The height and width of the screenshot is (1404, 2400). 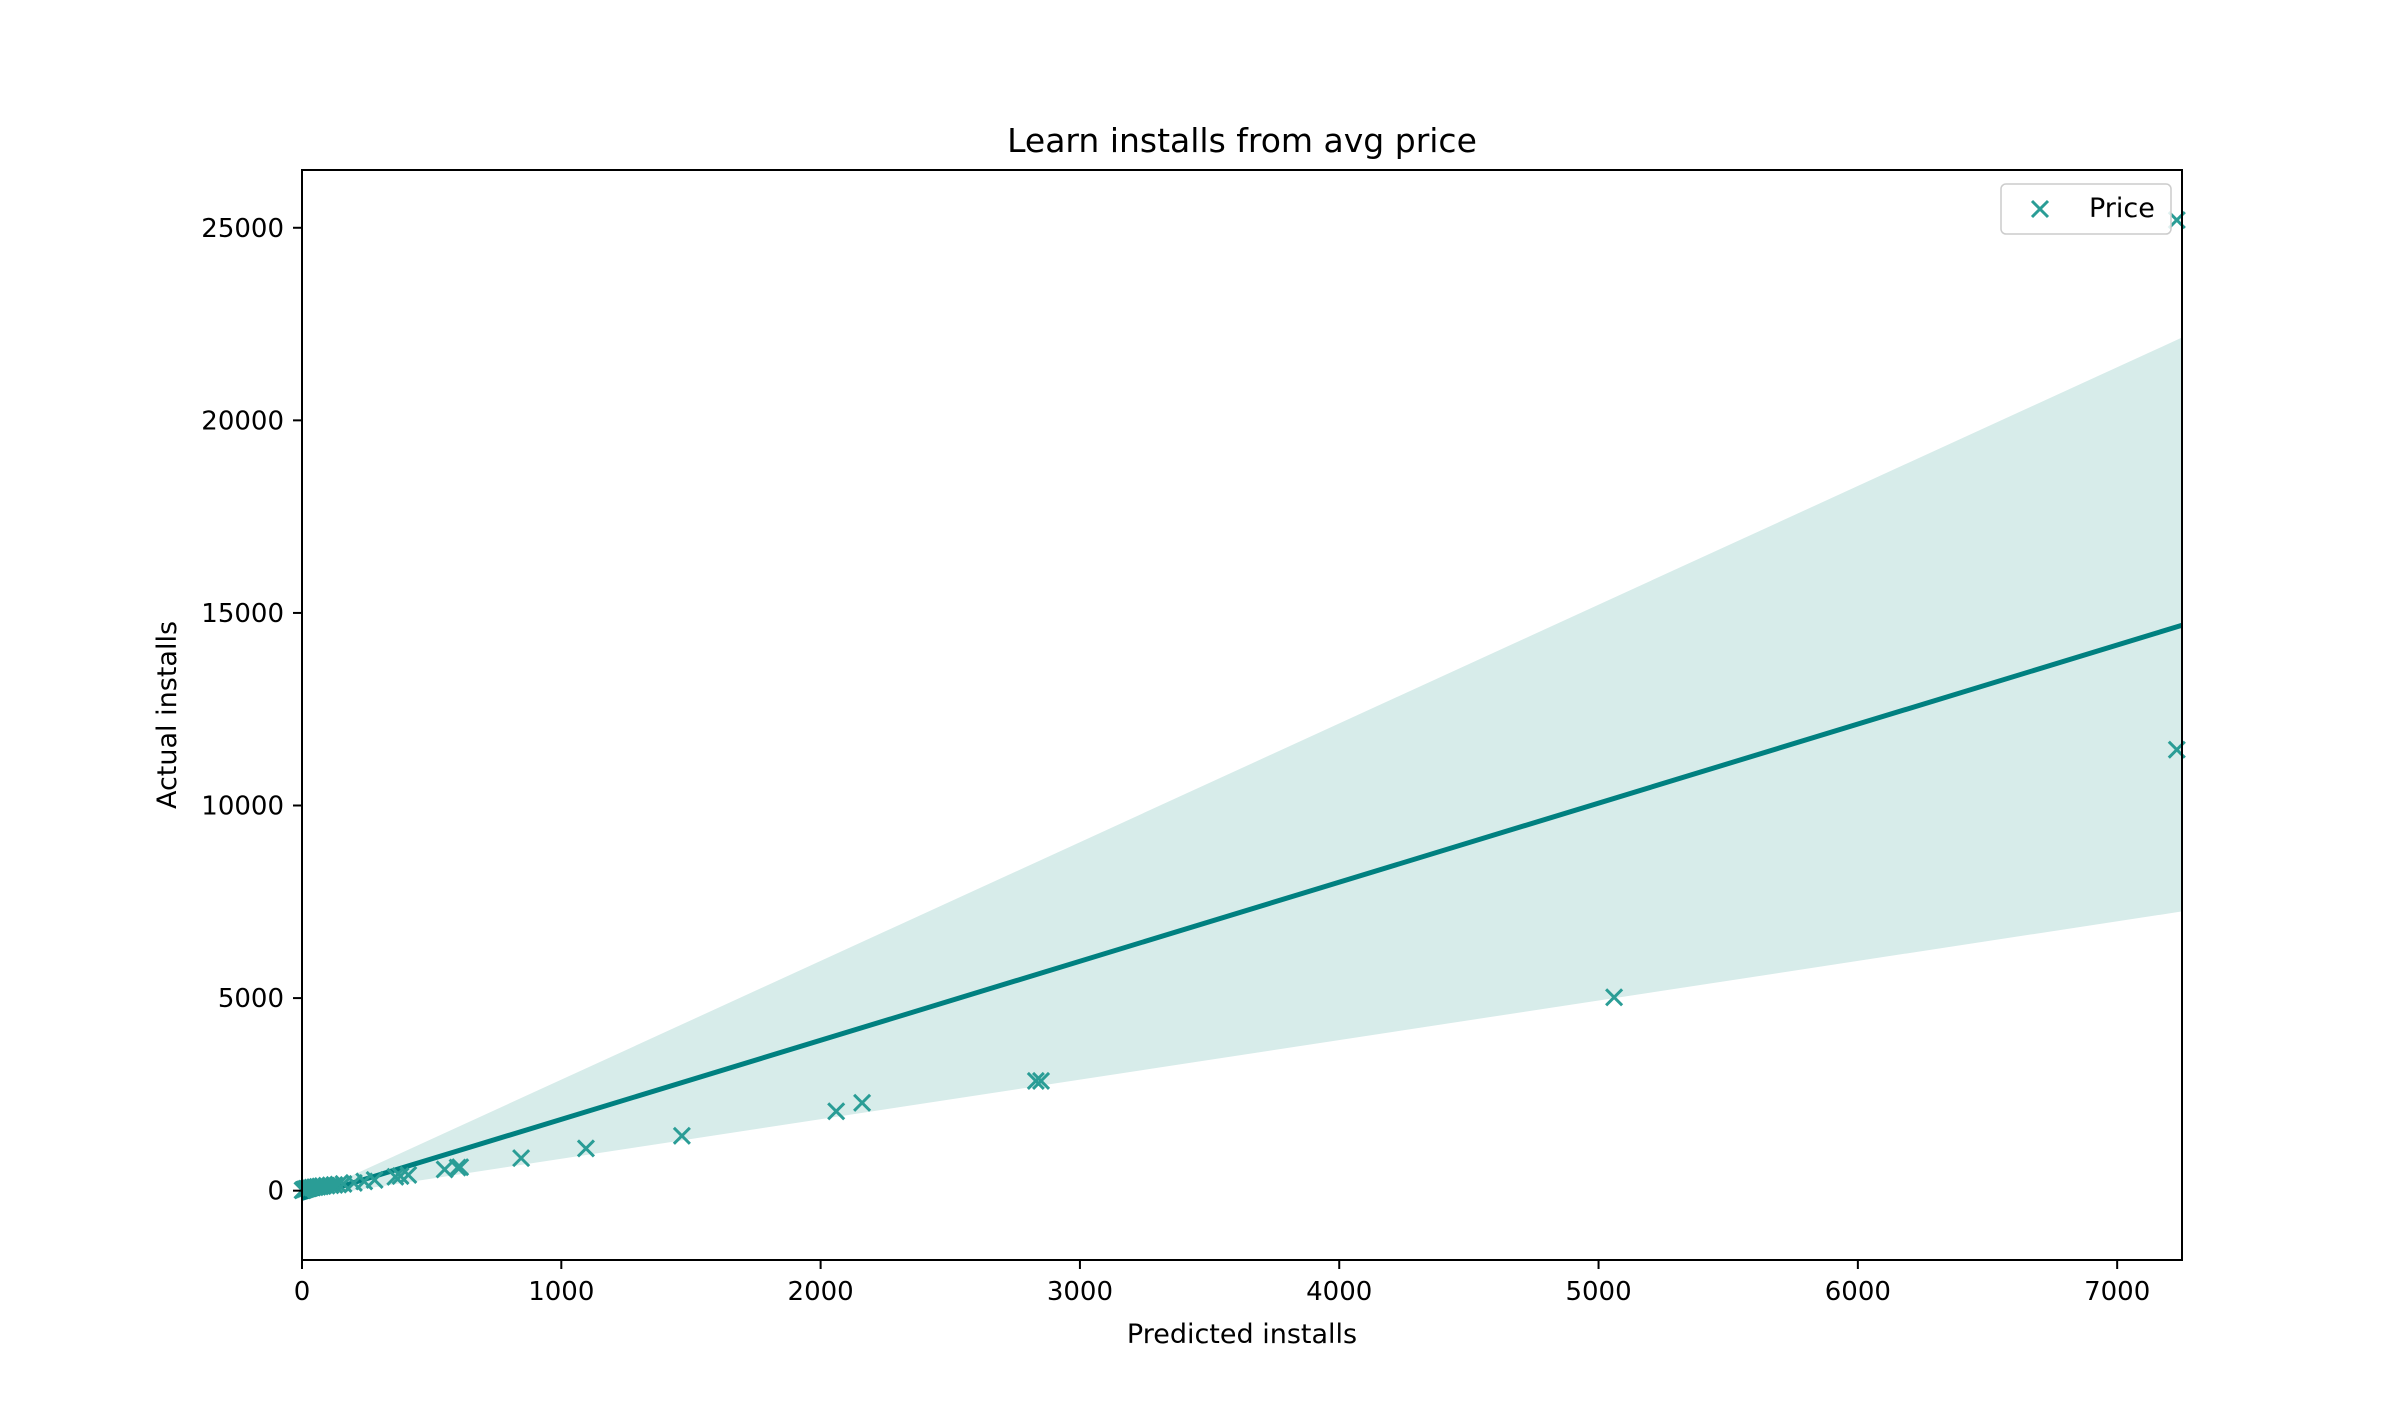 I want to click on y-tick-label: 15000, so click(x=242, y=614).